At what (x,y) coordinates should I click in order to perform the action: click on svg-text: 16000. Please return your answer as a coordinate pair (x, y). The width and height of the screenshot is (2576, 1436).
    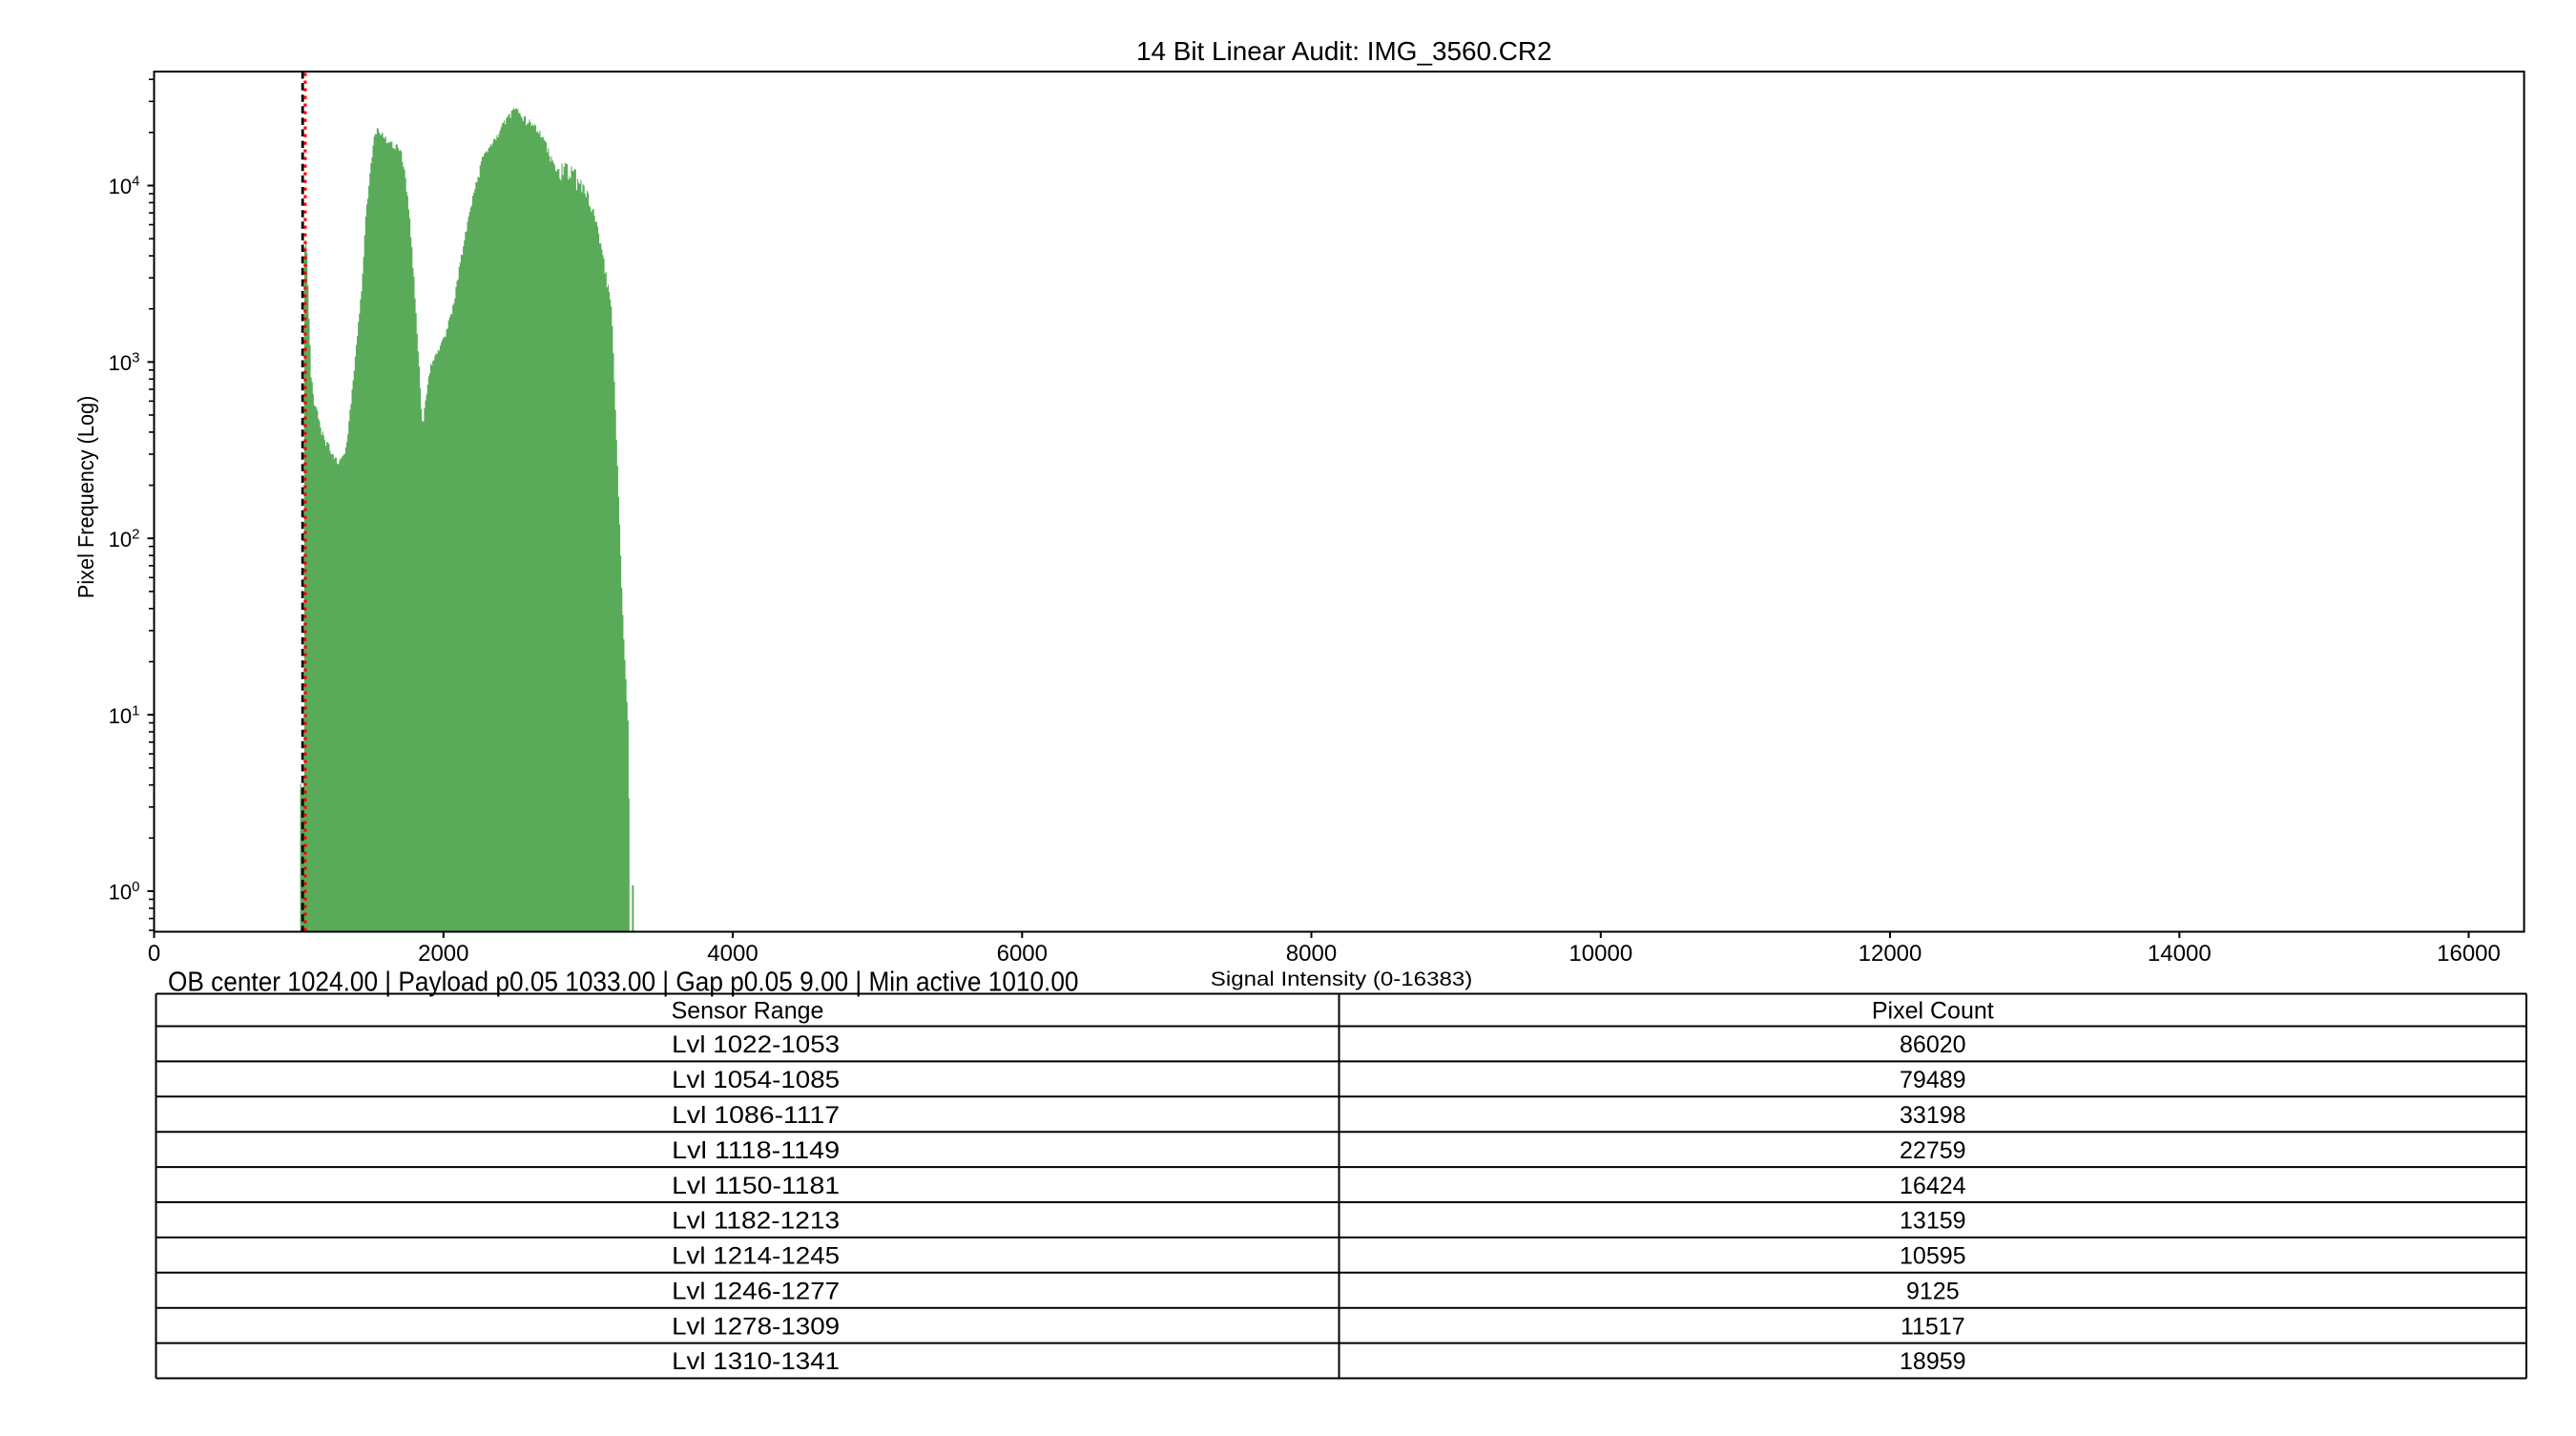
    Looking at the image, I should click on (2469, 954).